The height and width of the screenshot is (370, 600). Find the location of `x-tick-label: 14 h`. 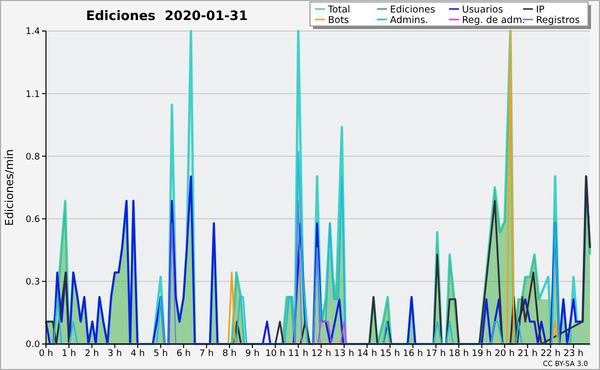

x-tick-label: 14 h is located at coordinates (367, 354).